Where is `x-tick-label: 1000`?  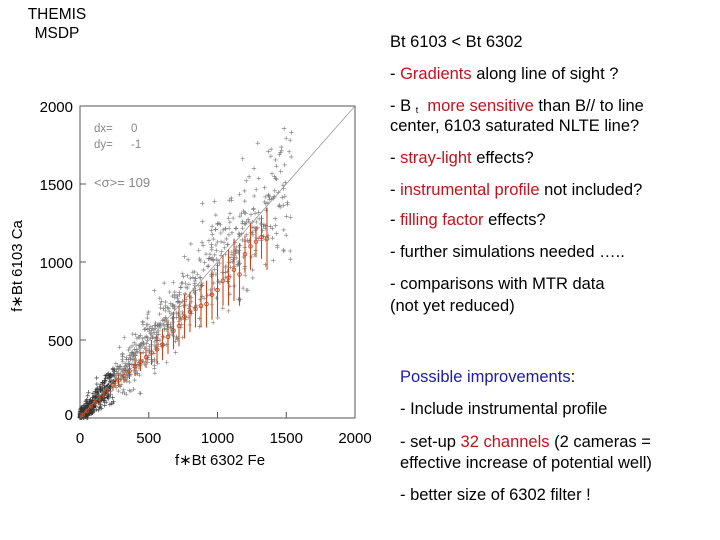
x-tick-label: 1000 is located at coordinates (217, 438).